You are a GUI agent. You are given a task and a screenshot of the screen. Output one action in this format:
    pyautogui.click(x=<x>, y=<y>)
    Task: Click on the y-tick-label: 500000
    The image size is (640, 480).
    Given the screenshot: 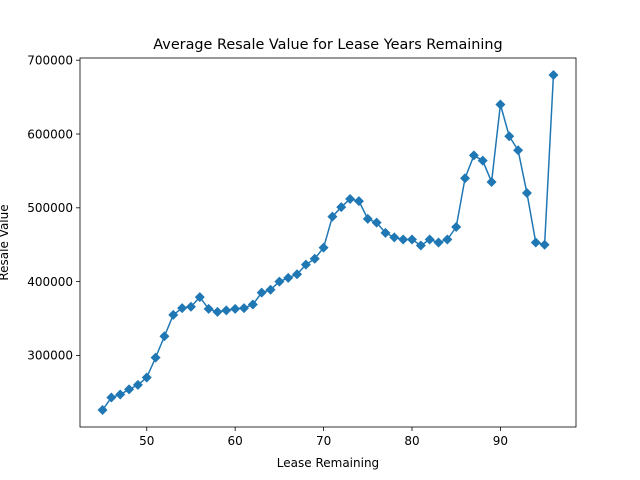 What is the action you would take?
    pyautogui.click(x=50, y=208)
    